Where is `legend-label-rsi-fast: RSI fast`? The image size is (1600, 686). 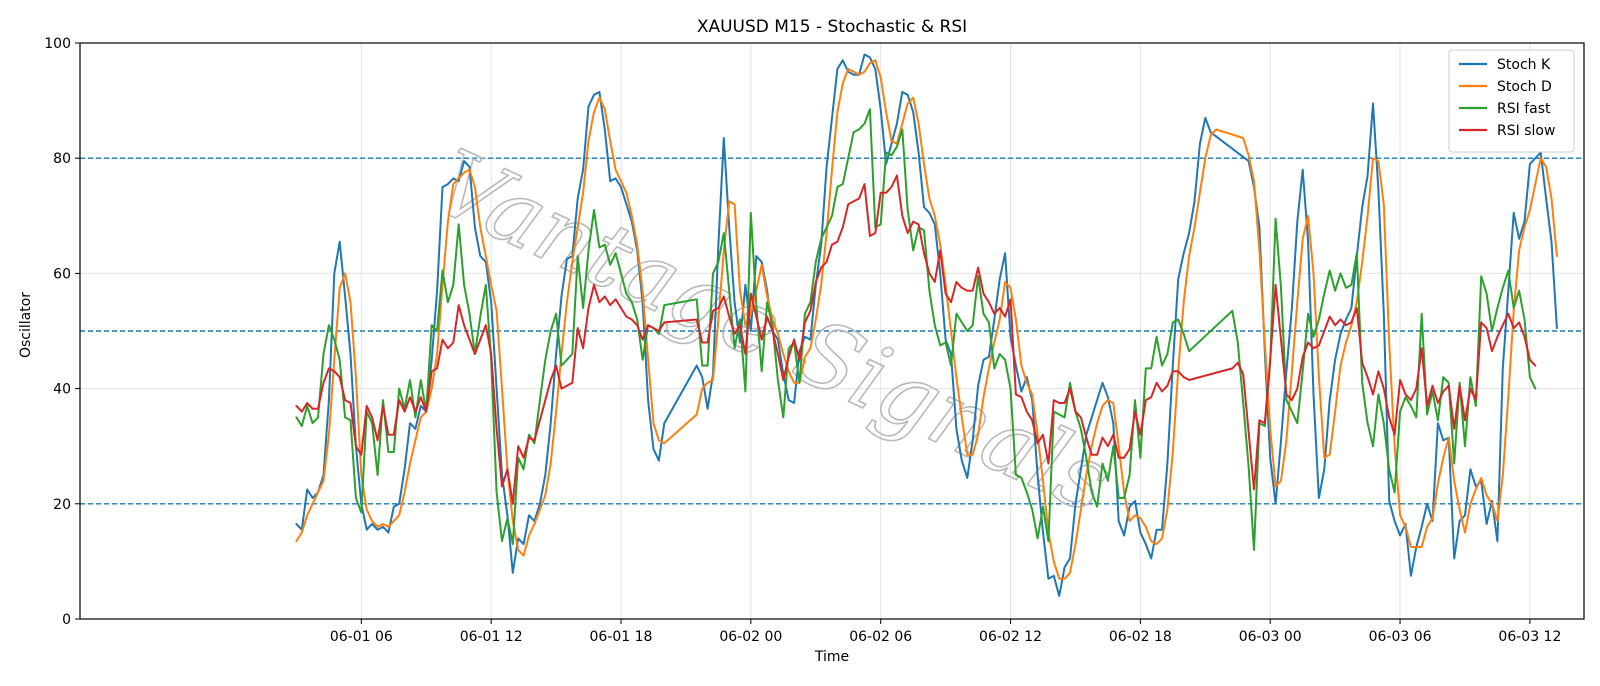
legend-label-rsi-fast: RSI fast is located at coordinates (1524, 109).